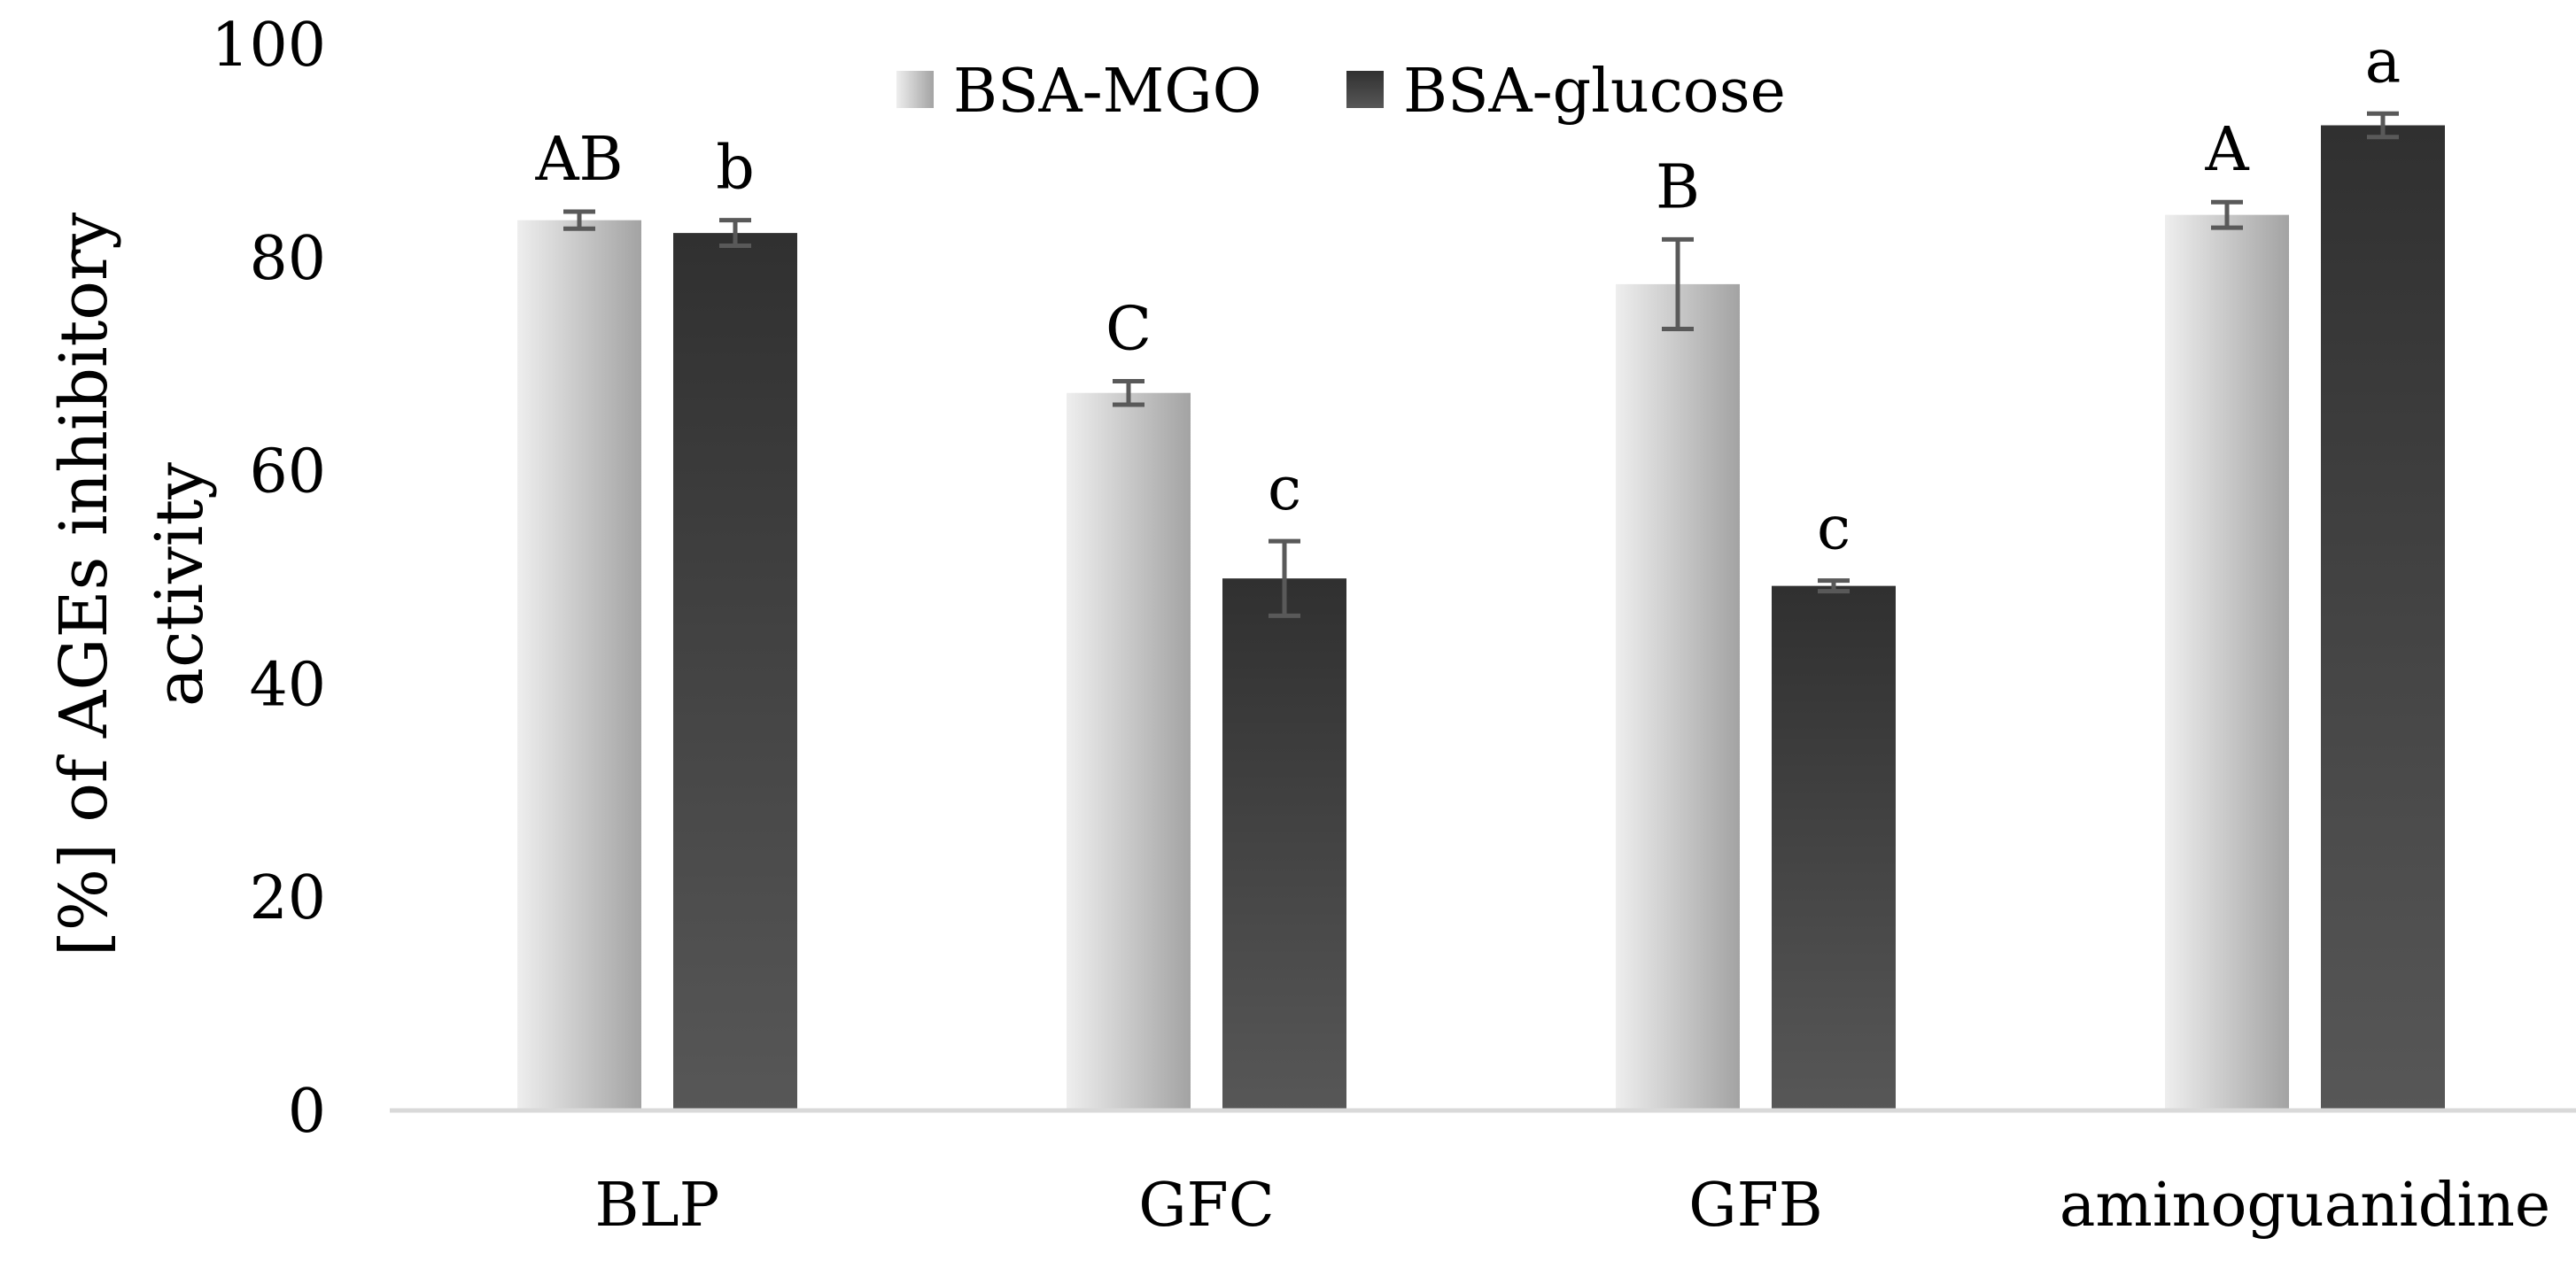 The height and width of the screenshot is (1261, 2576). I want to click on y-axis-label-line-2: activity, so click(180, 584).